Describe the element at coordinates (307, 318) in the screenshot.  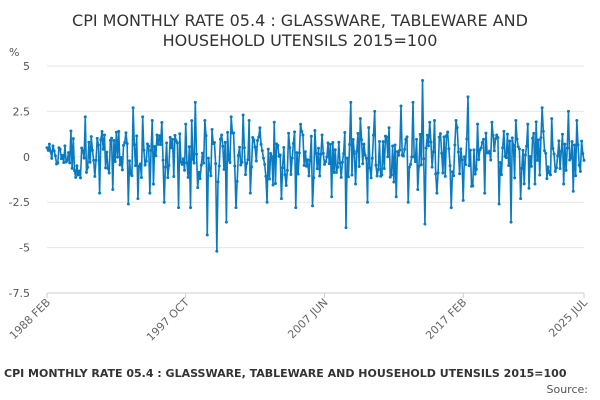
I see `x-tick-label-2: 2007 JUN` at that location.